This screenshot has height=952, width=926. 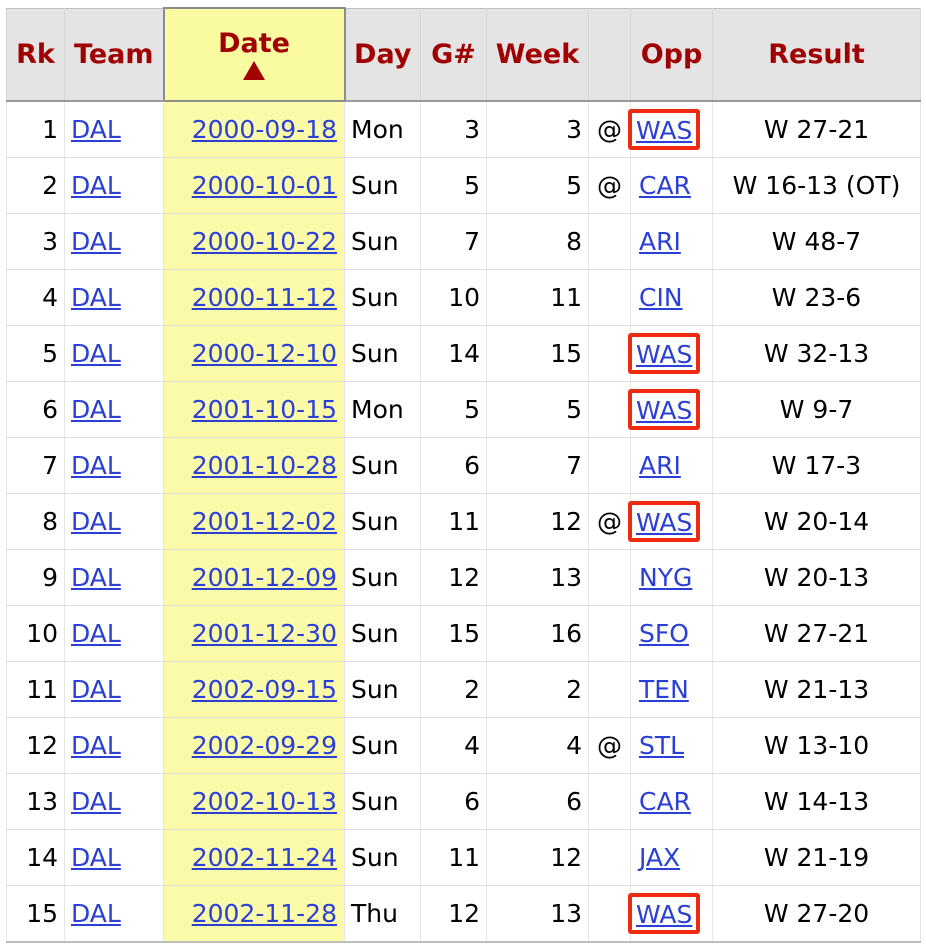 I want to click on date-link: 2000-09-18, so click(x=264, y=129).